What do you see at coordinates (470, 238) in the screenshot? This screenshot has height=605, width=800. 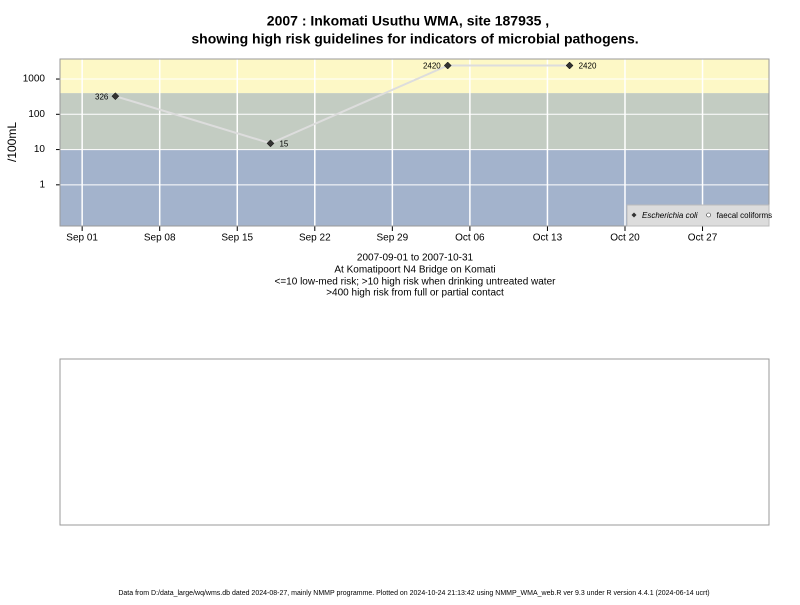 I see `x-tick-label: Oct 06` at bounding box center [470, 238].